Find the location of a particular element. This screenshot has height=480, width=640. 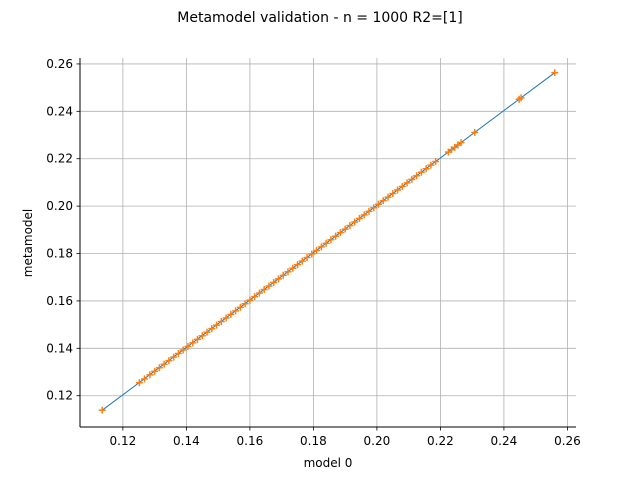

y-axis-label: metamodel is located at coordinates (28, 243).